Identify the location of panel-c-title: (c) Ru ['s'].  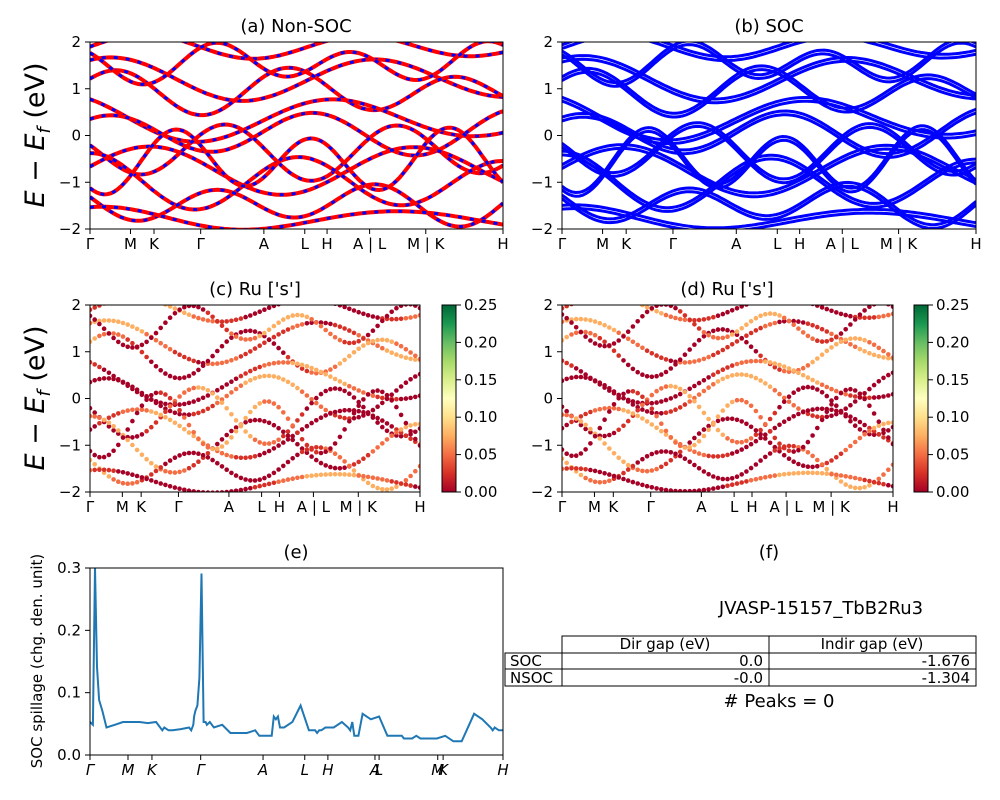
(255, 289).